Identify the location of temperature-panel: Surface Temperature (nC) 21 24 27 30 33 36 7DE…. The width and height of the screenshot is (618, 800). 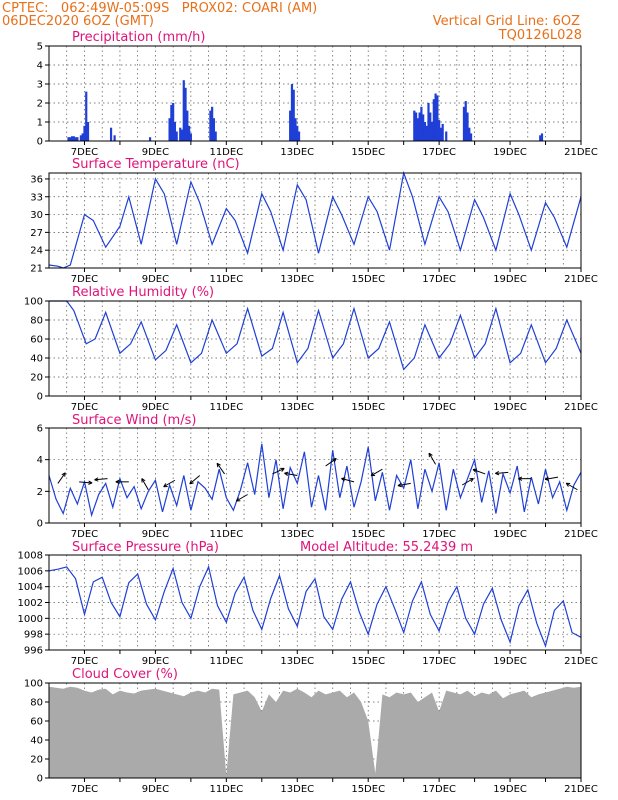
(314, 221).